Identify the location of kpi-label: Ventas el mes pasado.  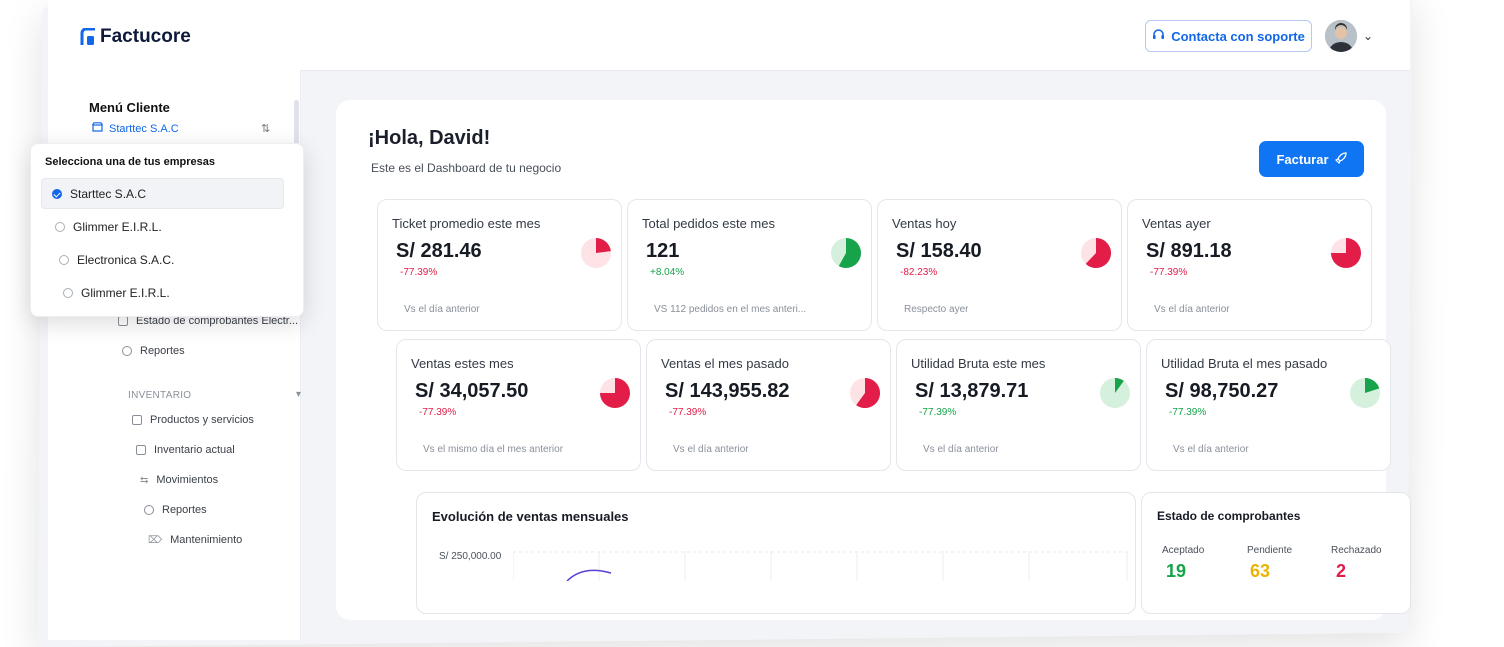
(725, 363).